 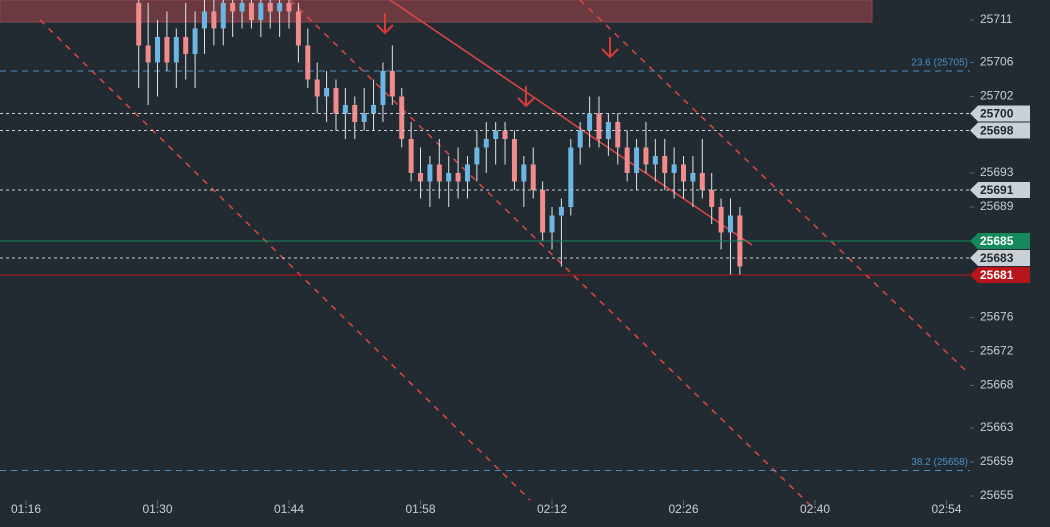 What do you see at coordinates (997, 351) in the screenshot?
I see `y-tick-label: 25672` at bounding box center [997, 351].